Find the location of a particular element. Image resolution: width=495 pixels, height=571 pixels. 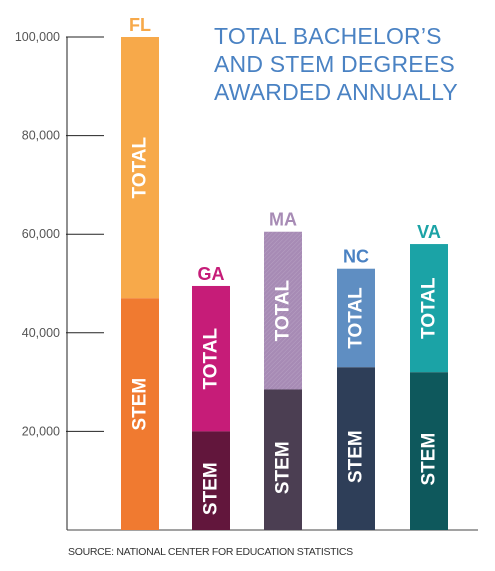

y-tick-label-2: 60,000 is located at coordinates (41, 234).